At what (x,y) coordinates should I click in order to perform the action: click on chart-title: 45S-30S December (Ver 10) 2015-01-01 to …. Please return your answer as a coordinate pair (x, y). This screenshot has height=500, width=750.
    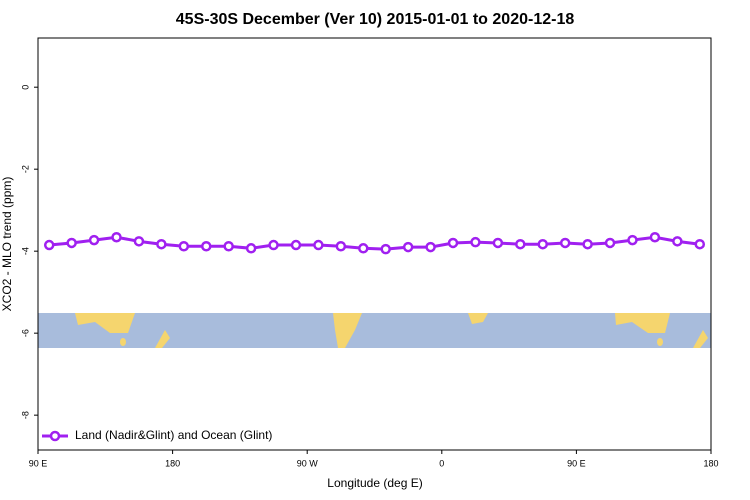
    Looking at the image, I should click on (375, 19).